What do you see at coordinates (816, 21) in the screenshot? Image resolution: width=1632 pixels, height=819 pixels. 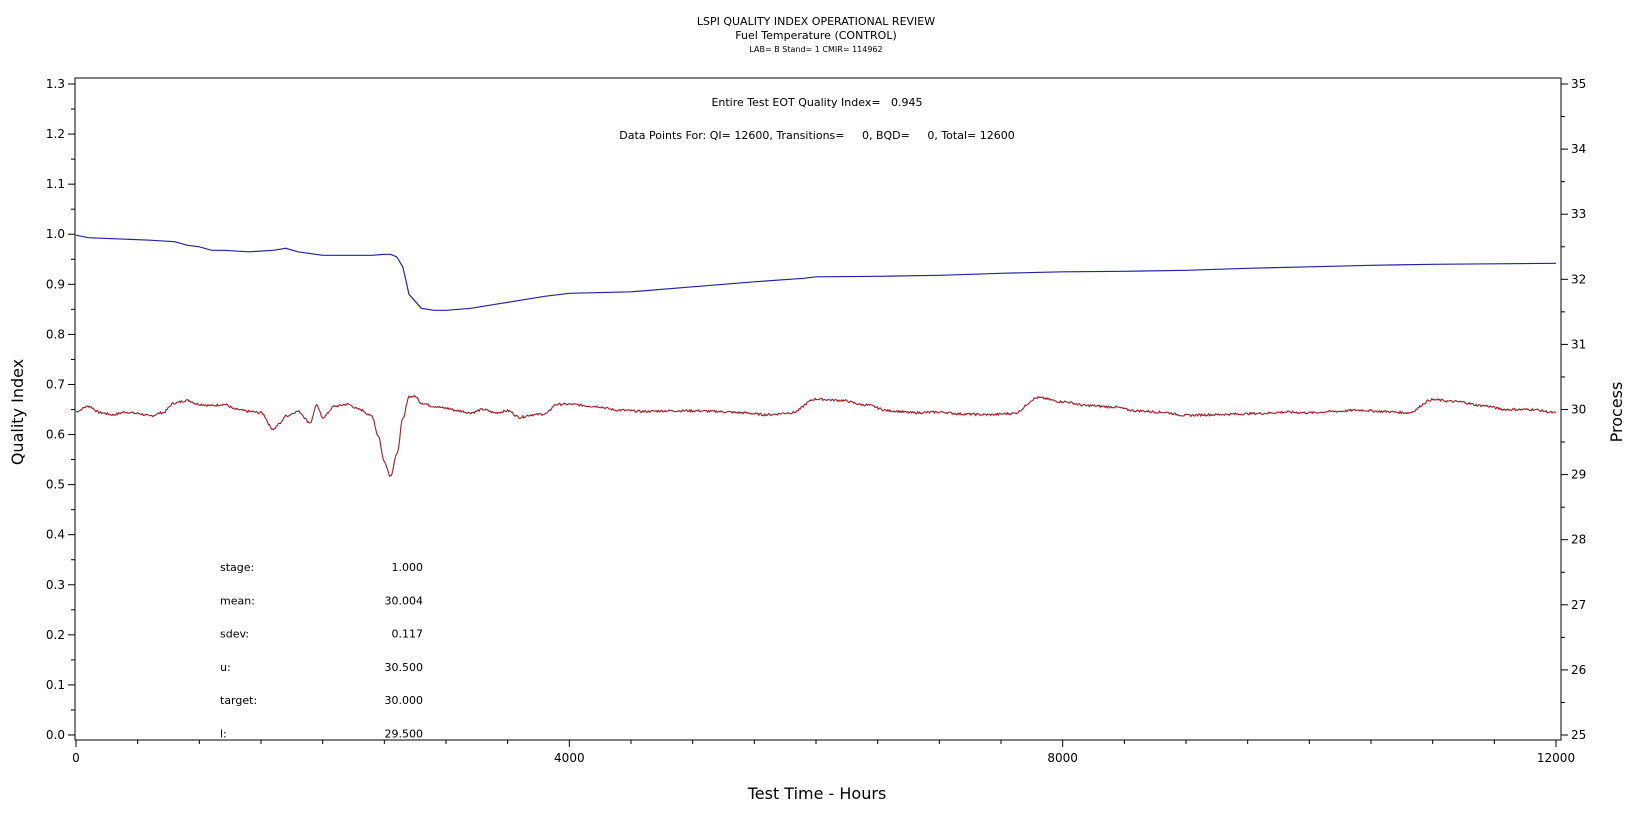 I see `chart-title: LSPI QUALITY INDEX OPERATIONAL REVIEW` at bounding box center [816, 21].